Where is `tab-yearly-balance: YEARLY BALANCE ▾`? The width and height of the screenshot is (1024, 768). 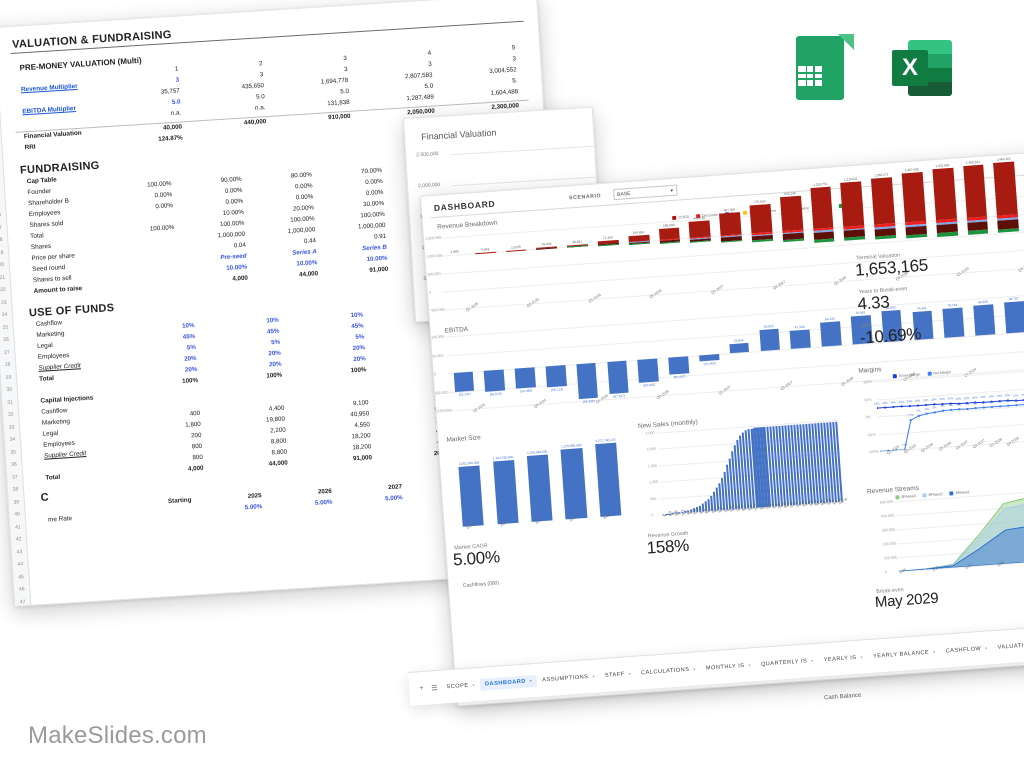 tab-yearly-balance: YEARLY BALANCE ▾ is located at coordinates (904, 653).